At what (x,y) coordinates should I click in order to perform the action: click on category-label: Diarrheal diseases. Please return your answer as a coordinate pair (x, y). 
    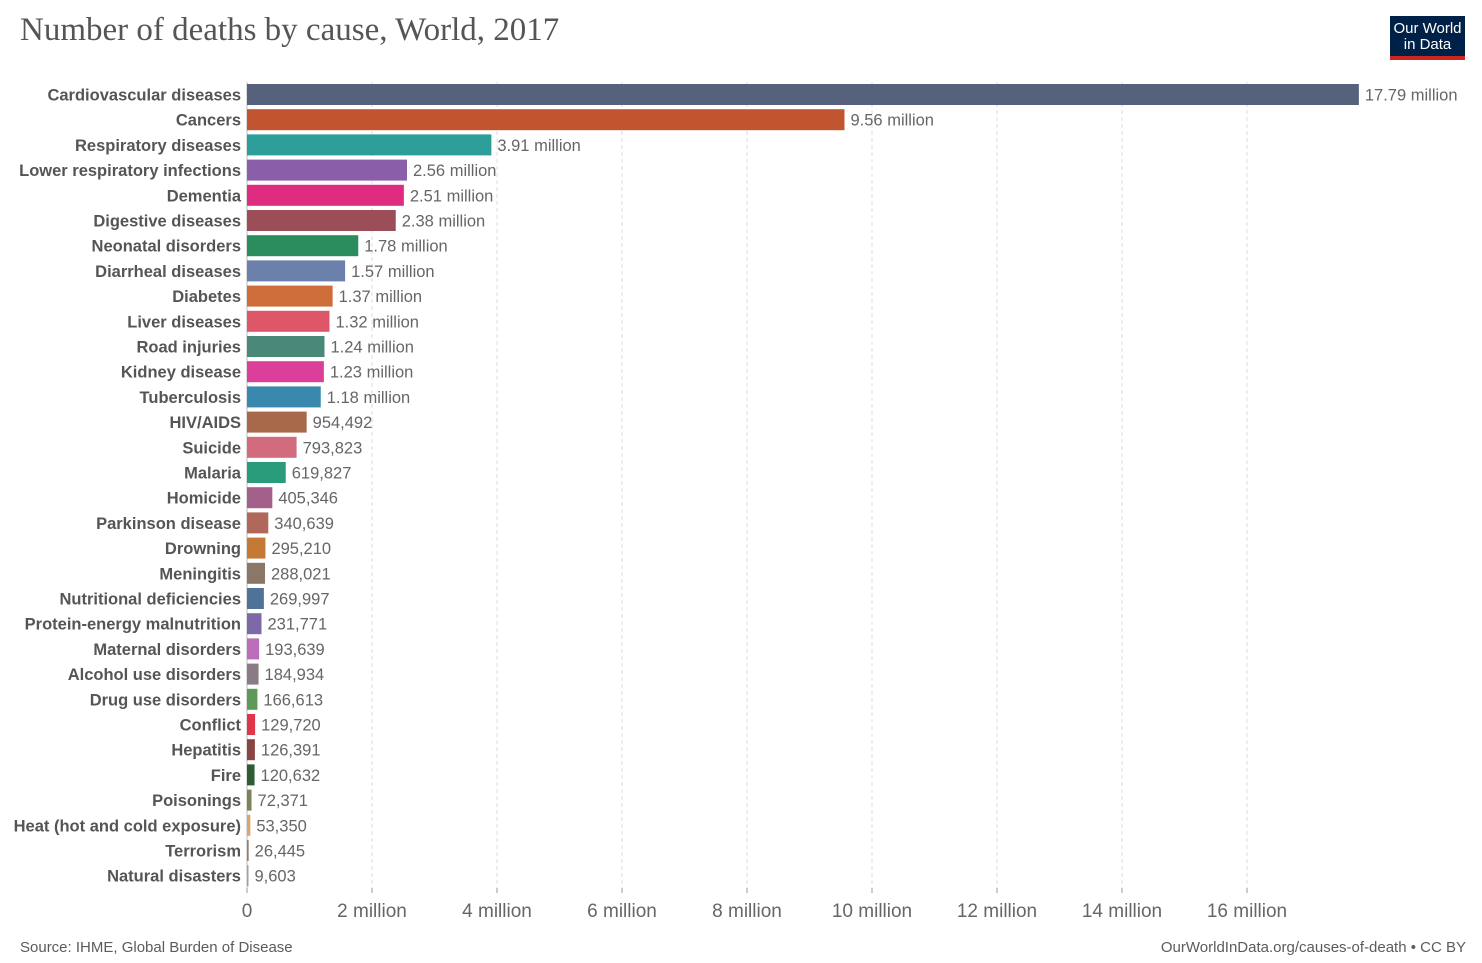
    Looking at the image, I should click on (168, 272).